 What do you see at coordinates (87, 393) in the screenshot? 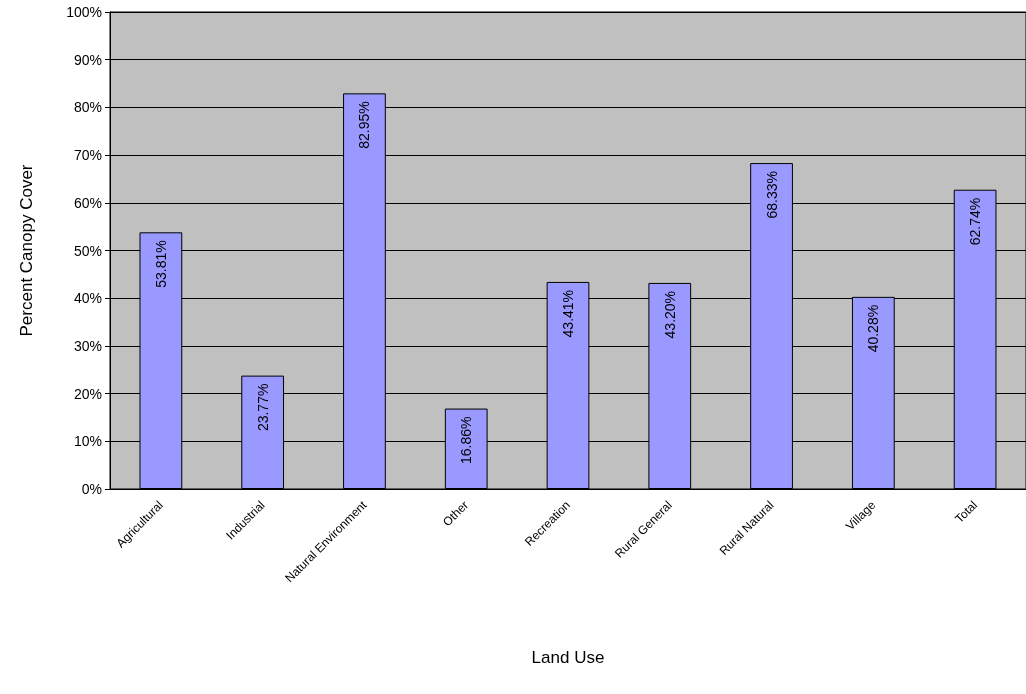
I see `y-tick-label: 20%` at bounding box center [87, 393].